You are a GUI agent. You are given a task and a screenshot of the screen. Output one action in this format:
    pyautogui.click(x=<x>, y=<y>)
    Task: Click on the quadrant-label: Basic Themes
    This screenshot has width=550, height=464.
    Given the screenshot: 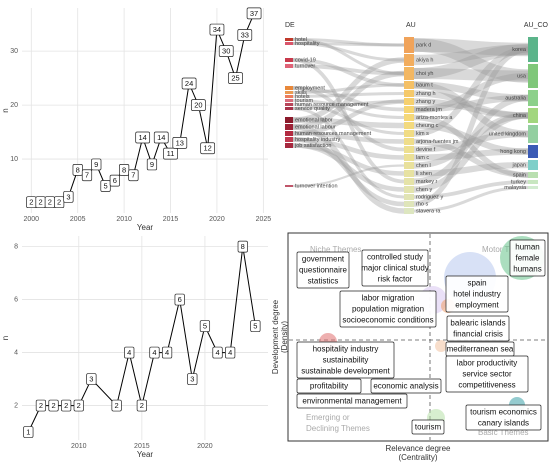 What is the action you would take?
    pyautogui.click(x=503, y=432)
    